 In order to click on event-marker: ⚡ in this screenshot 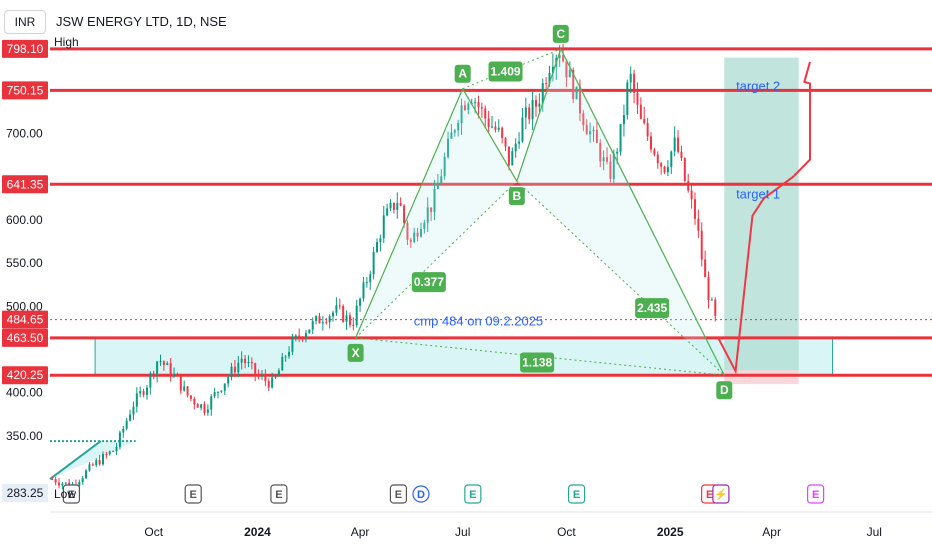, I will do `click(721, 494)`.